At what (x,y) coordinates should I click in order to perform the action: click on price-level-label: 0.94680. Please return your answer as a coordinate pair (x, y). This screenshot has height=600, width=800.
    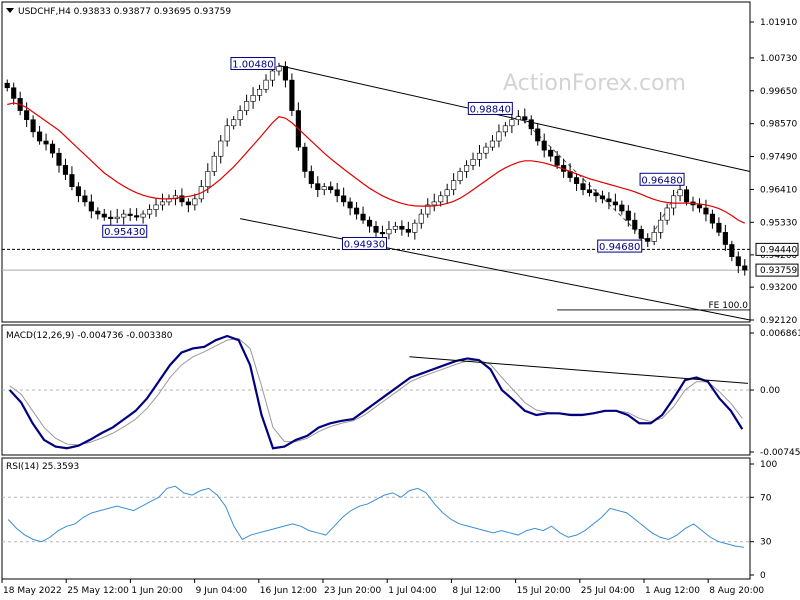
    Looking at the image, I should click on (619, 247).